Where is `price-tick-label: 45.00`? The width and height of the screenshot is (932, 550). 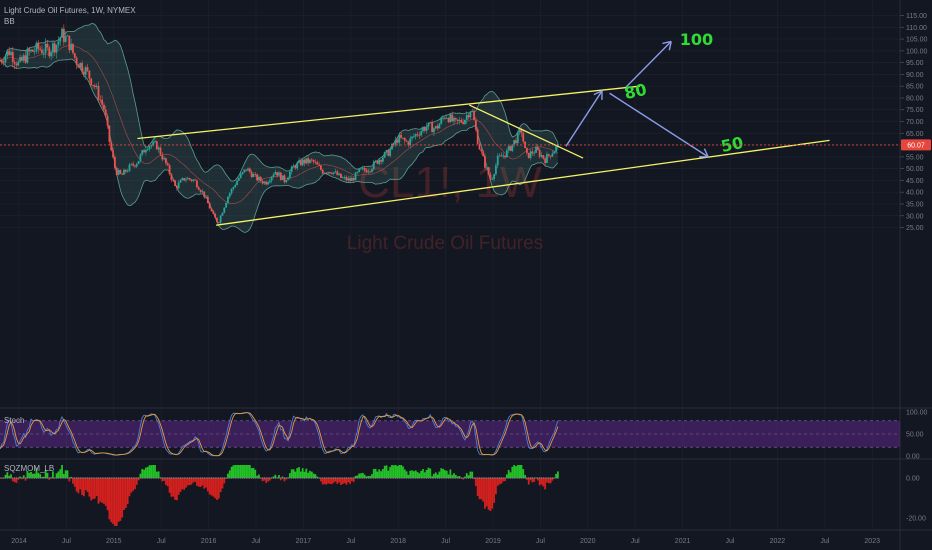
price-tick-label: 45.00 is located at coordinates (915, 181).